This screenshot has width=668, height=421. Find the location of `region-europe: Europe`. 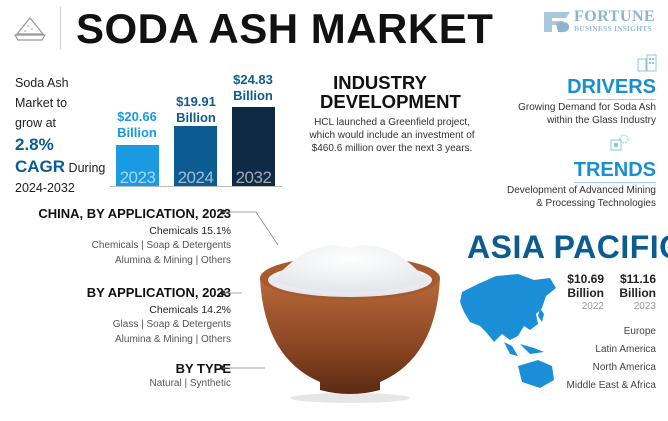

region-europe: Europe is located at coordinates (639, 331).